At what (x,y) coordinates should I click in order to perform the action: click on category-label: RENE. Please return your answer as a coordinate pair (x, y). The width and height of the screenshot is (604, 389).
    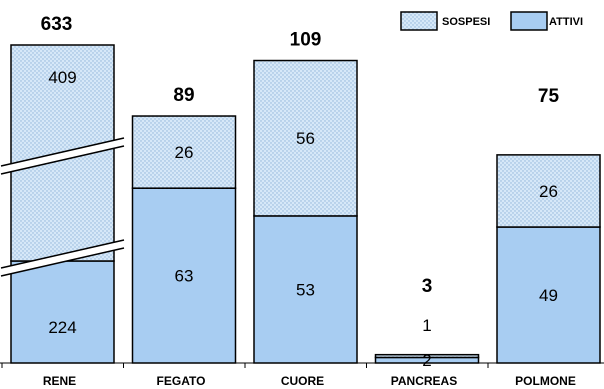
    Looking at the image, I should click on (59, 381).